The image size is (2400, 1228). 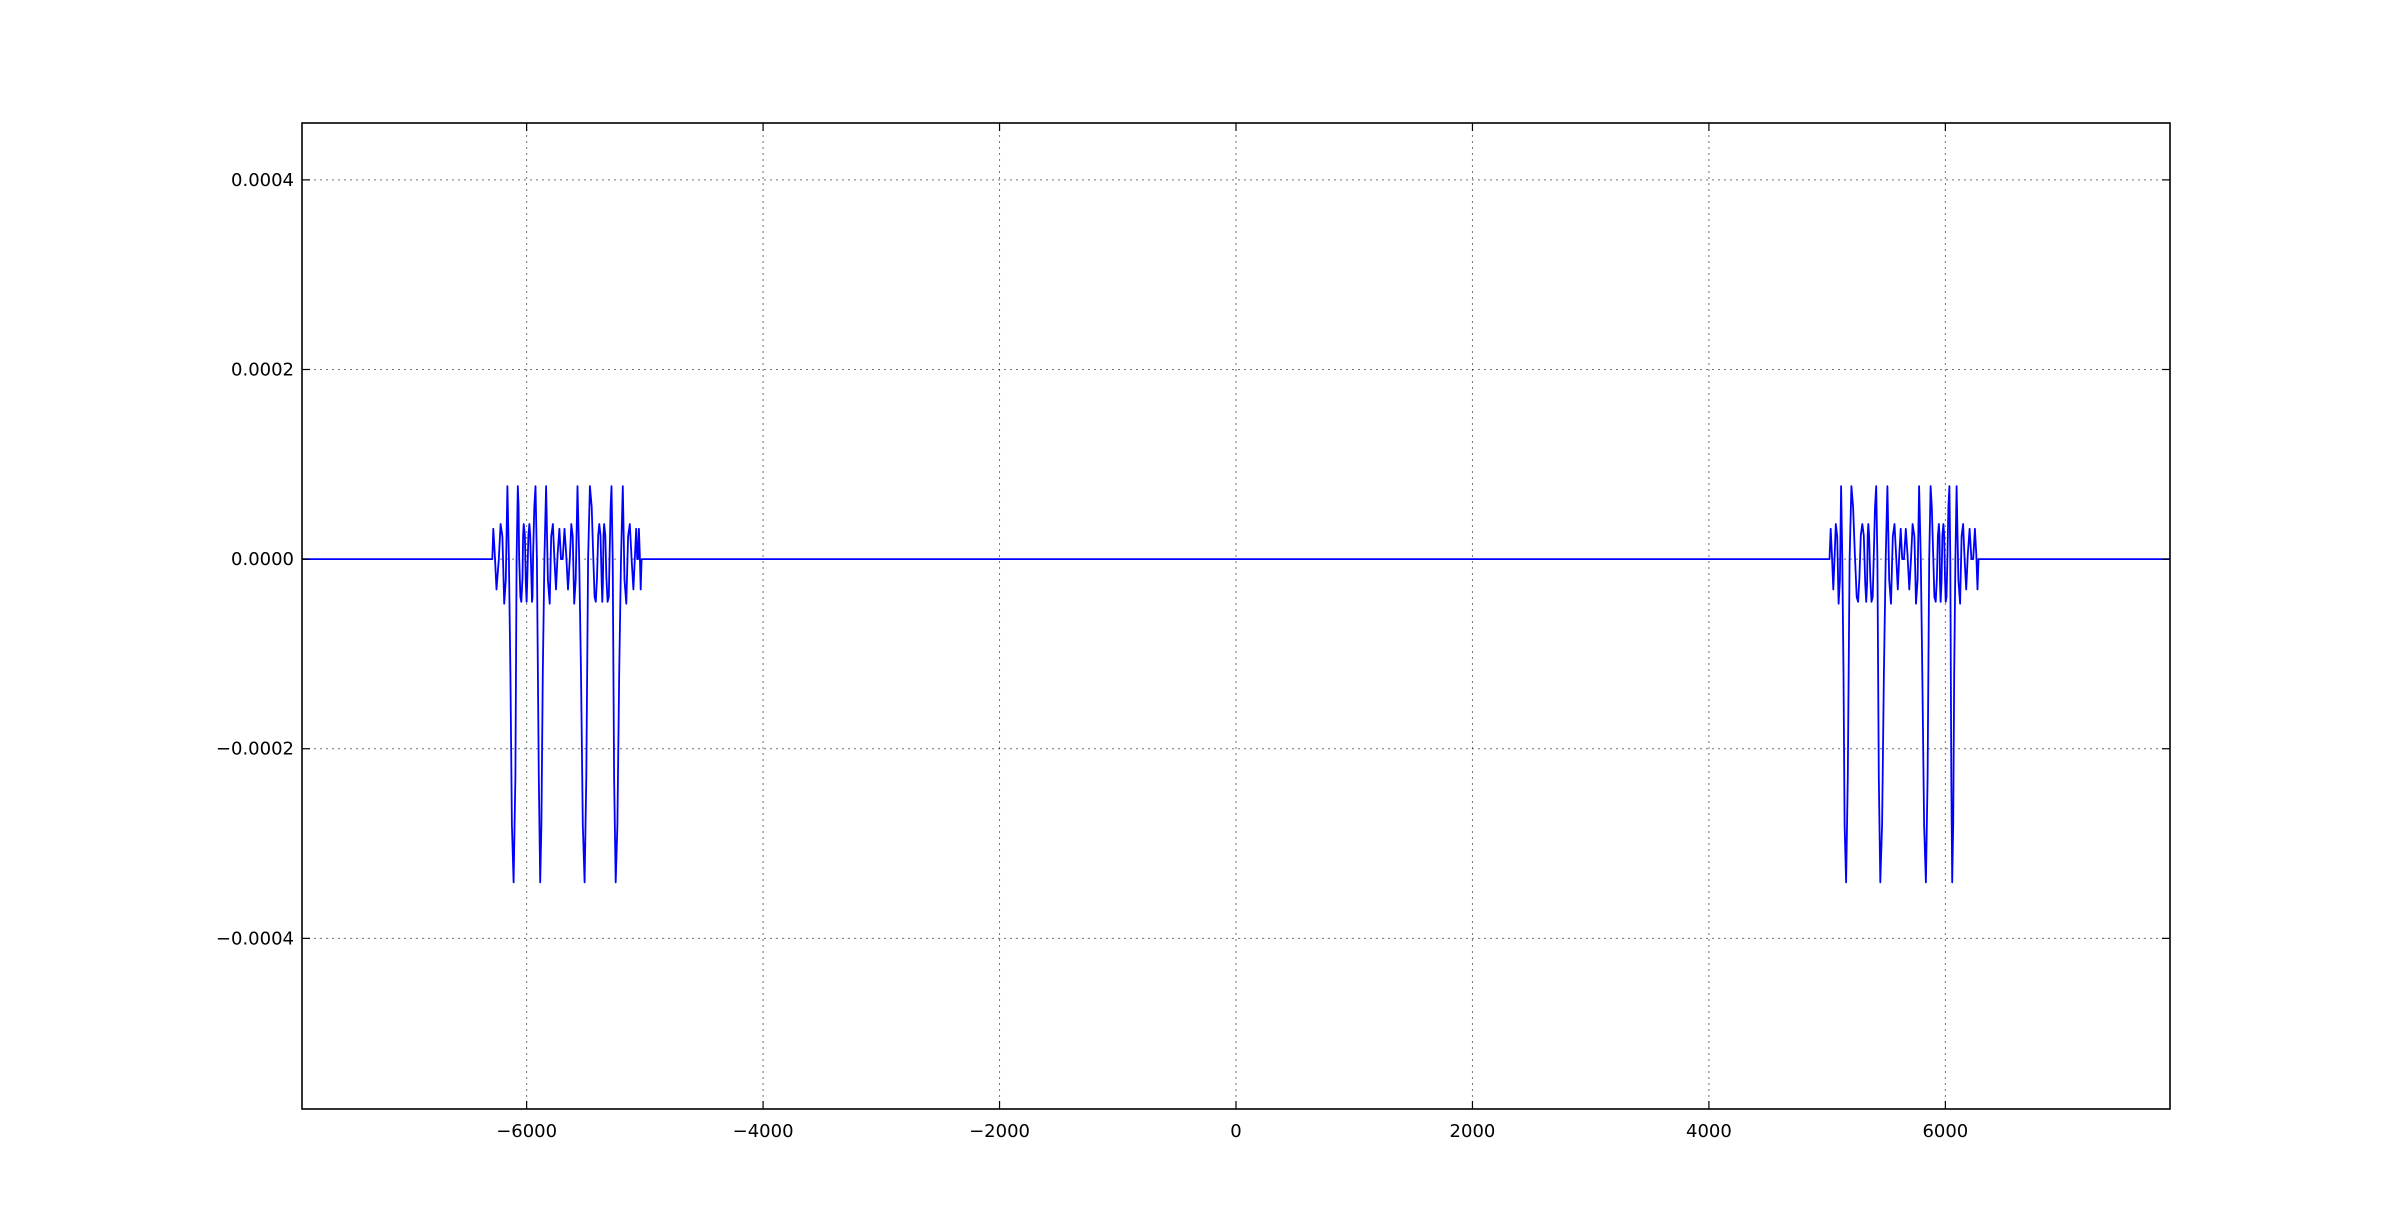 I want to click on y-tick-label: −0.0004, so click(x=255, y=938).